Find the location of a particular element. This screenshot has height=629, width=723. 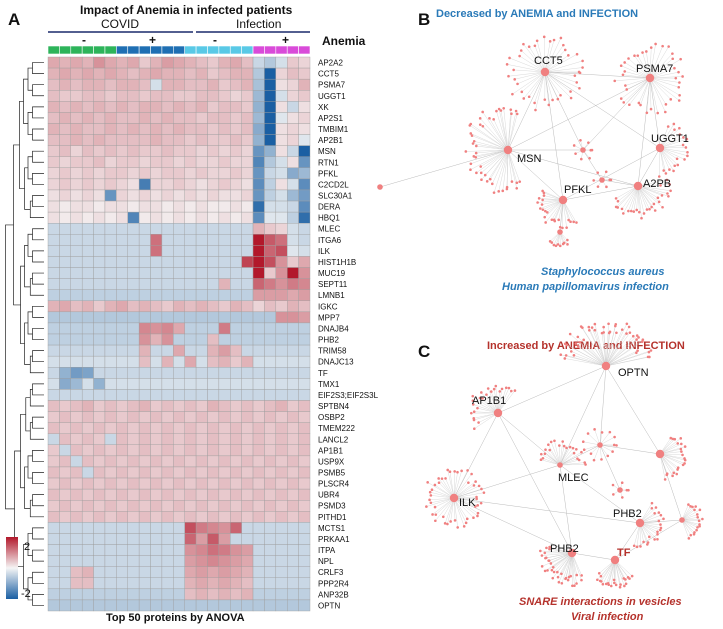

row-label: UGGT1 is located at coordinates (332, 96).